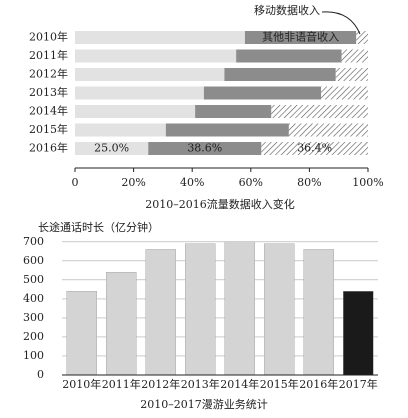  Describe the element at coordinates (48, 55) in the screenshot. I see `y-tick-label: 2011年` at that location.